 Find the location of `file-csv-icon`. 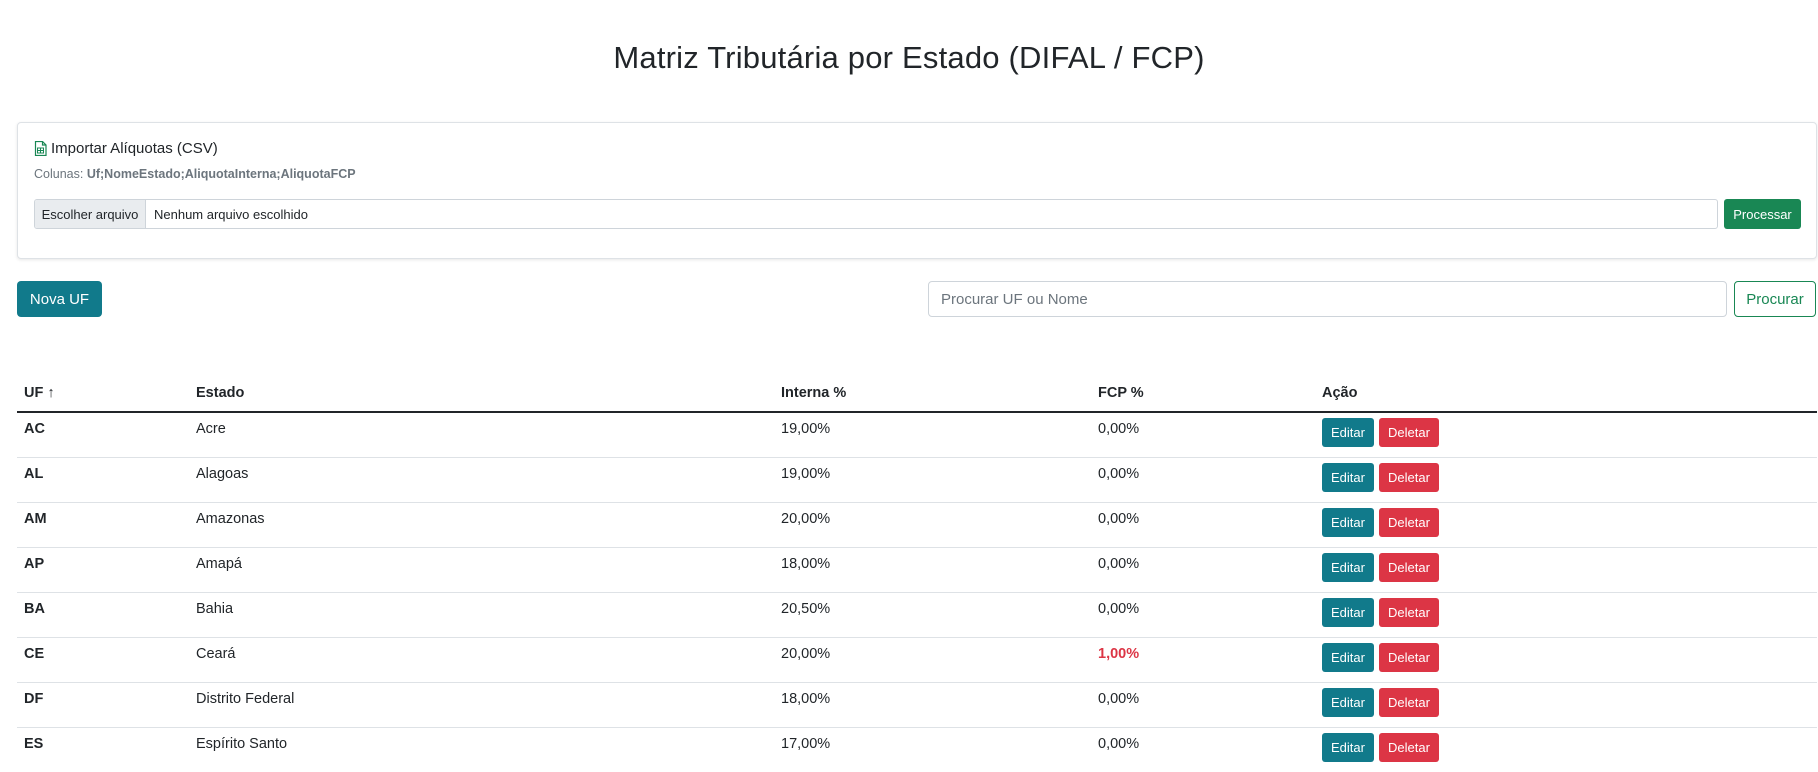

file-csv-icon is located at coordinates (40, 148).